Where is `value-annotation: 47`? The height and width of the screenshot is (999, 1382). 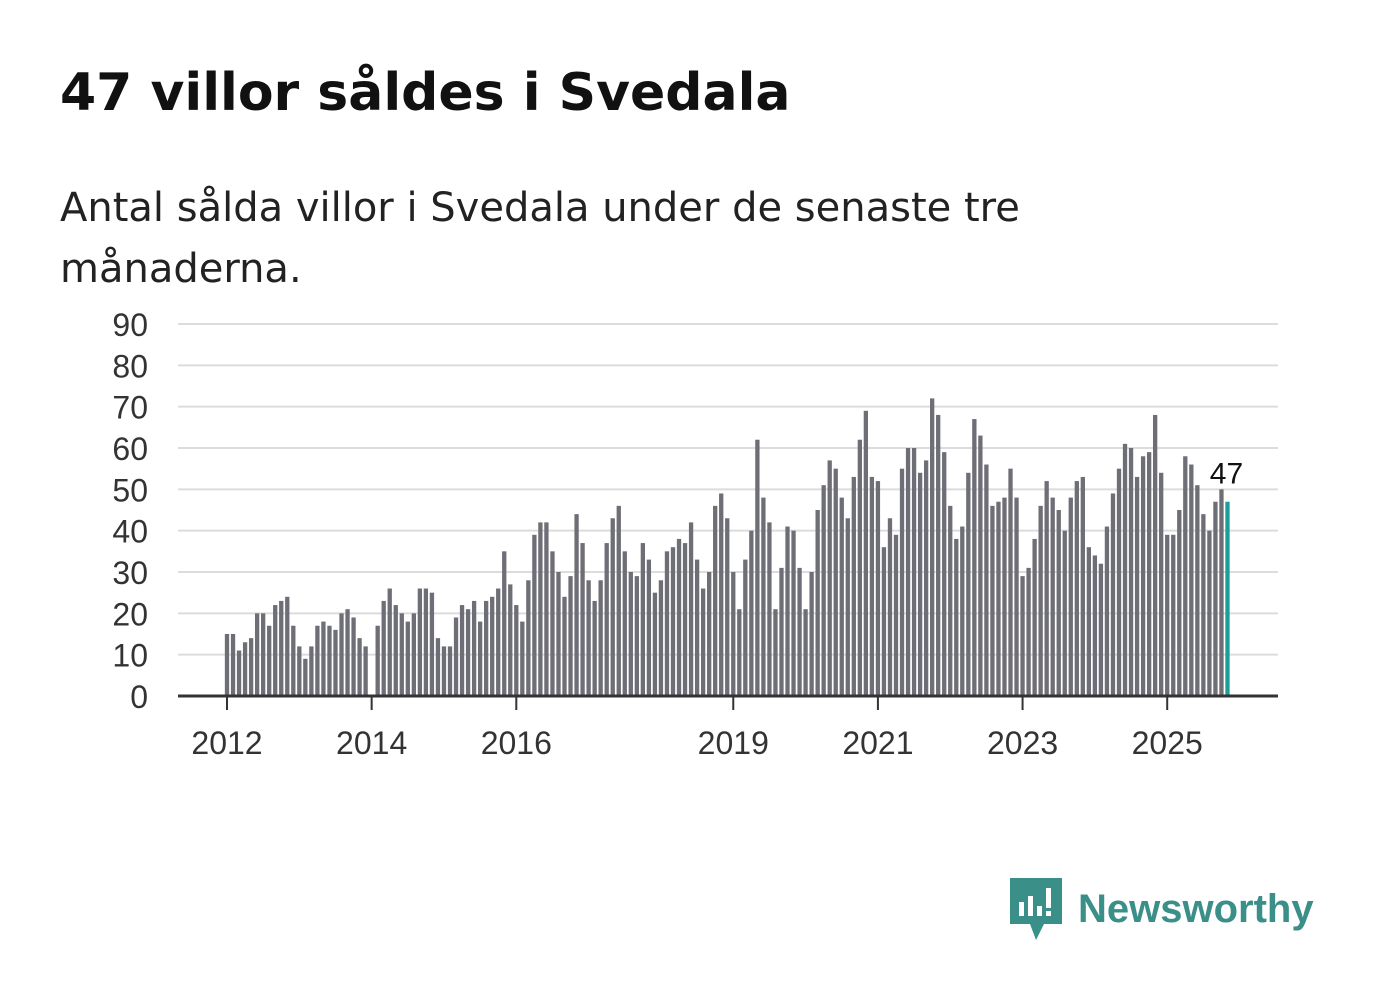
value-annotation: 47 is located at coordinates (1226, 474).